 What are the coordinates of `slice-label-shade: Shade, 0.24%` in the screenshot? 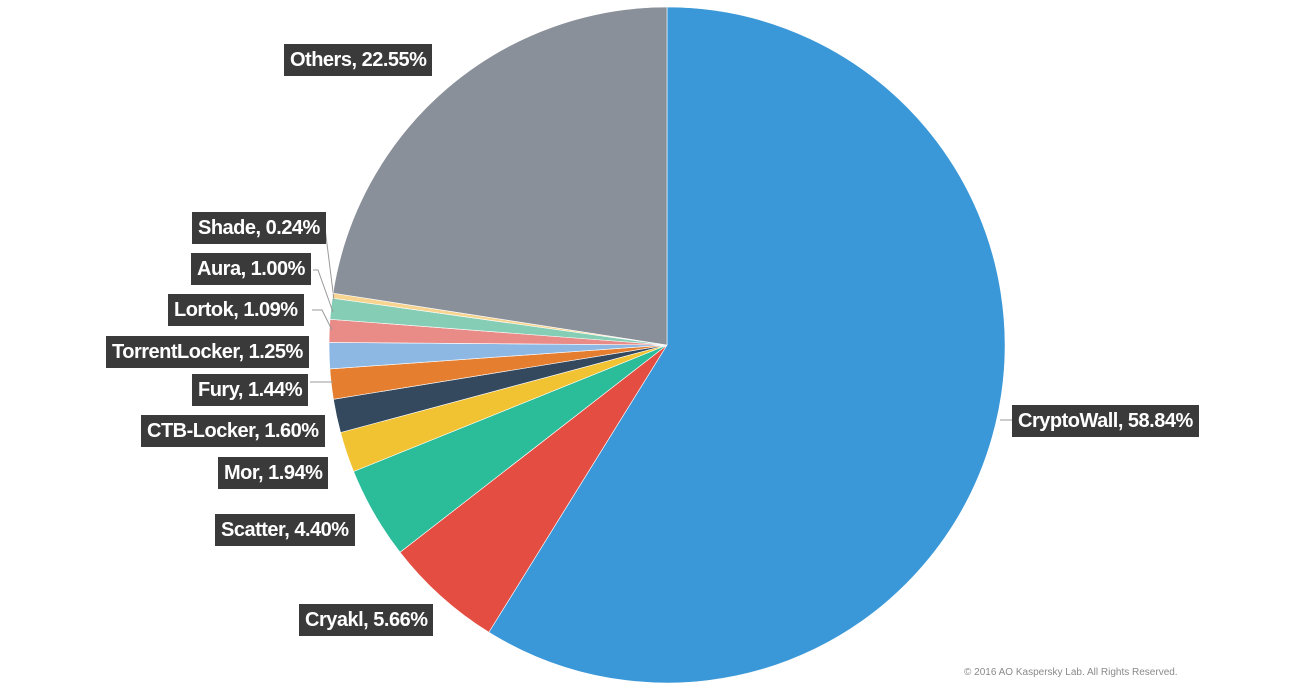 It's located at (259, 228).